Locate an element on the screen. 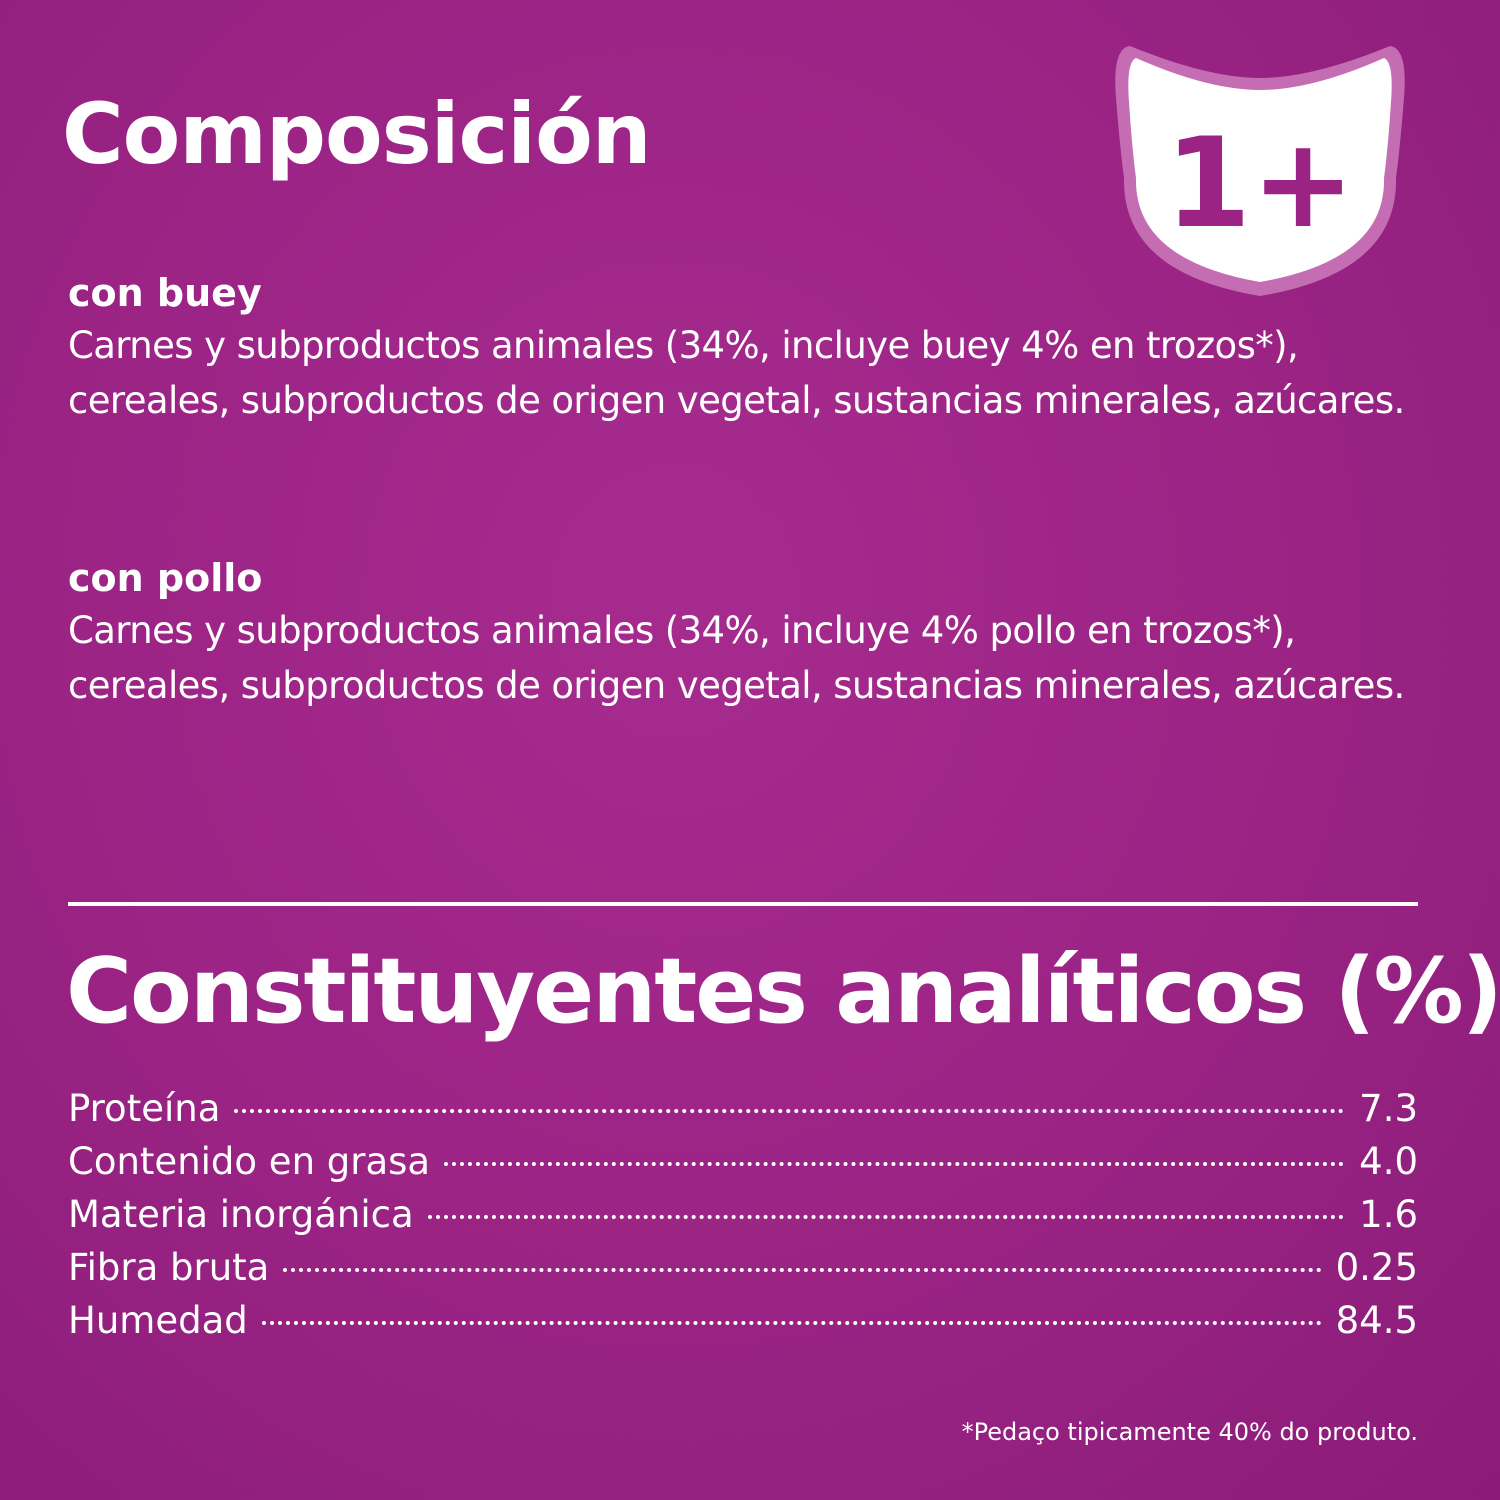 The height and width of the screenshot is (1500, 1500). nutrient-row-moisture: Humedad 84.5 is located at coordinates (743, 1320).